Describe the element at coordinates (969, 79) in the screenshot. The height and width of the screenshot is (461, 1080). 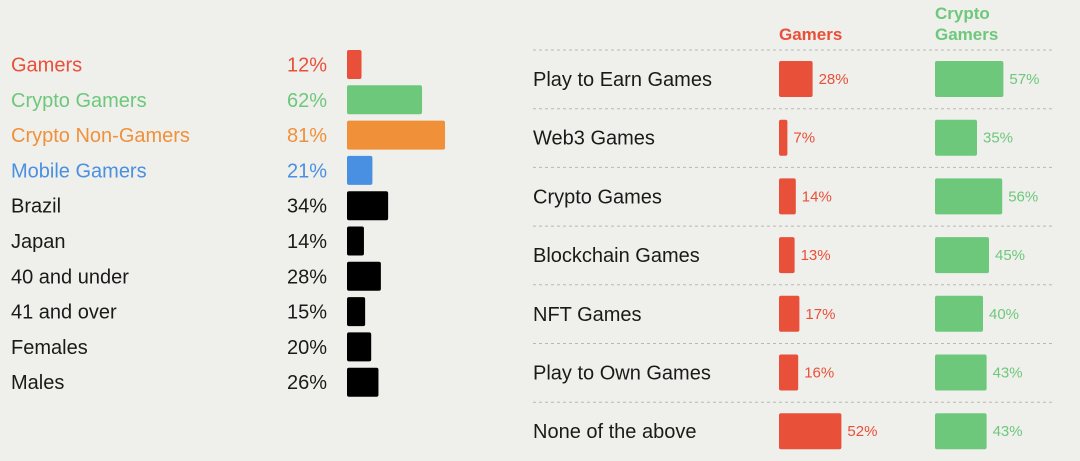
I see `bar-crypto-gamers-play-to-earn-games` at that location.